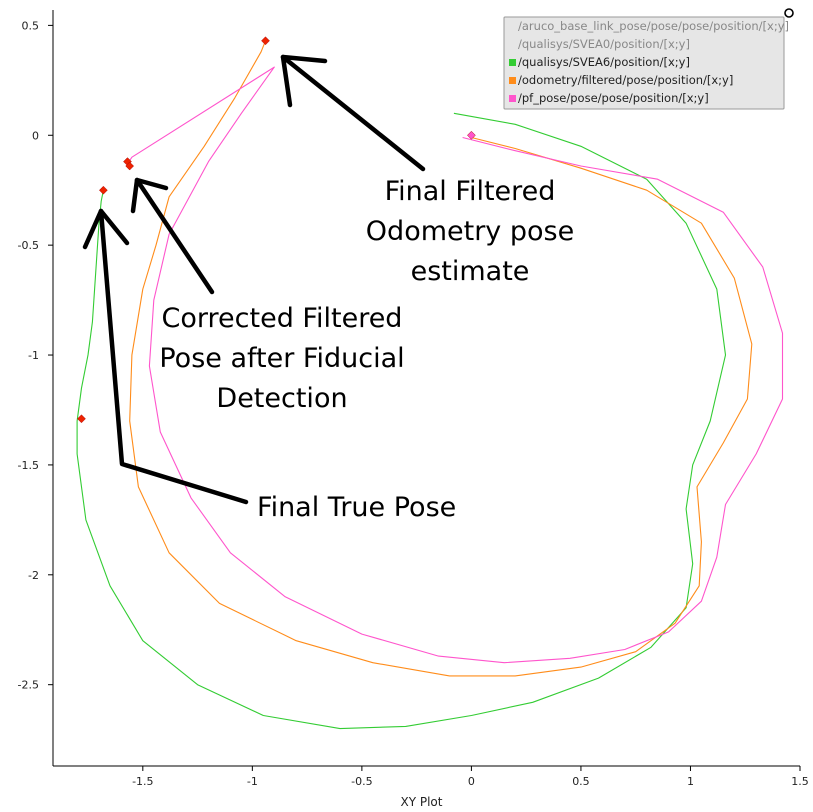  Describe the element at coordinates (28, 465) in the screenshot. I see `y-tick-label: -1.5` at that location.